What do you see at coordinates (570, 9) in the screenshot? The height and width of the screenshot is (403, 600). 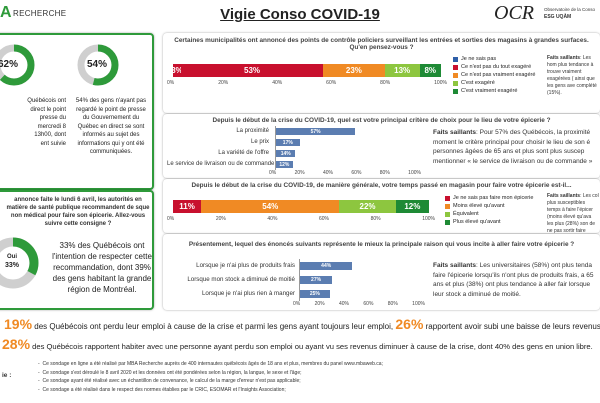 I see `ocr-line1: Observatoire de la Conso` at bounding box center [570, 9].